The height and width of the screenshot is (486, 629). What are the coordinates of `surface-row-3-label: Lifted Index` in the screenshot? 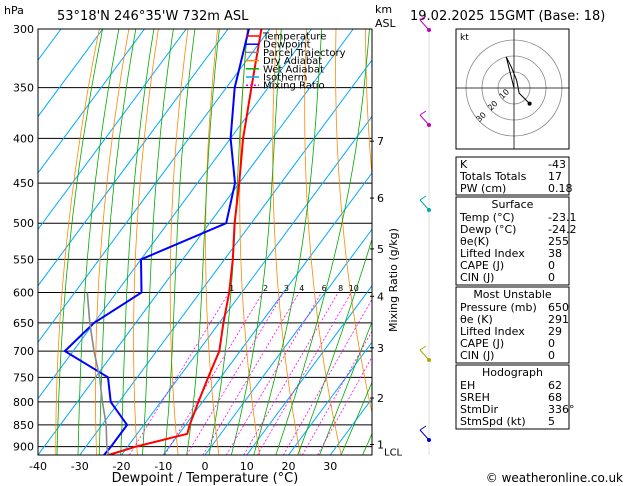 It's located at (492, 253).